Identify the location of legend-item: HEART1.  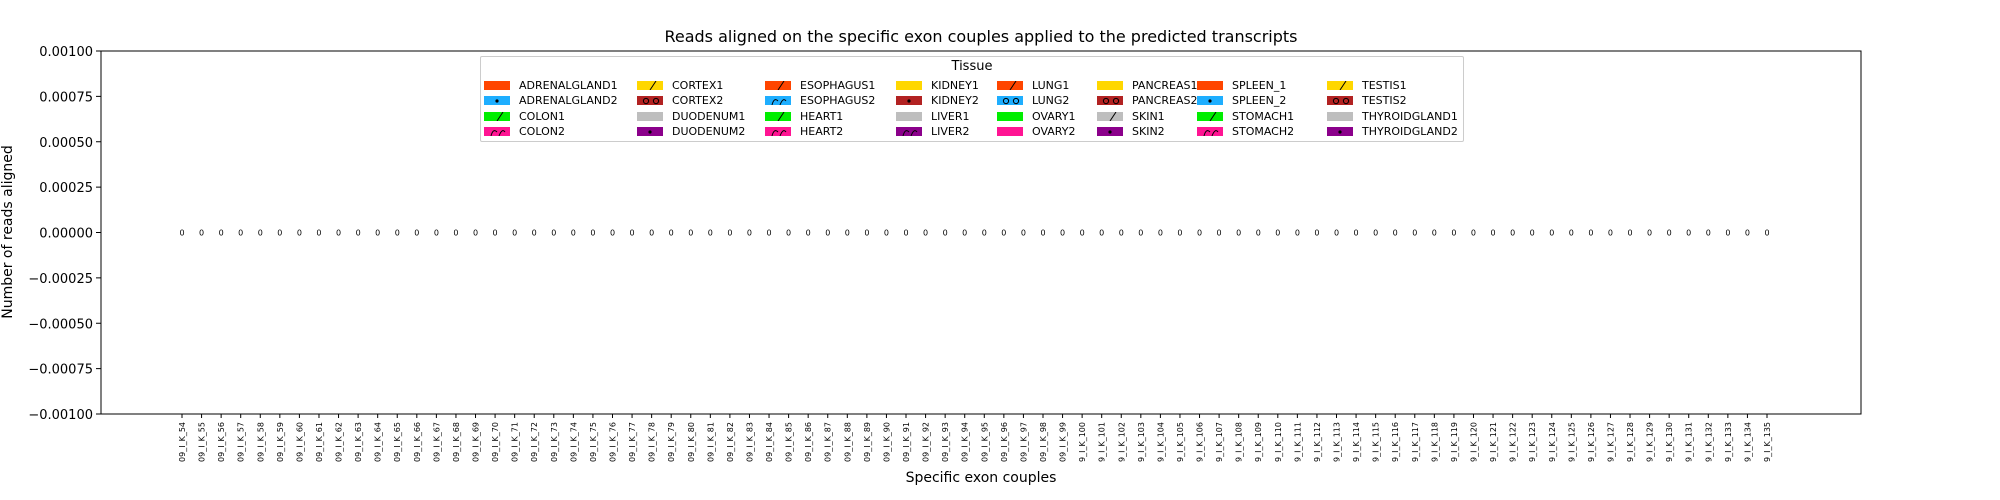
(804, 116).